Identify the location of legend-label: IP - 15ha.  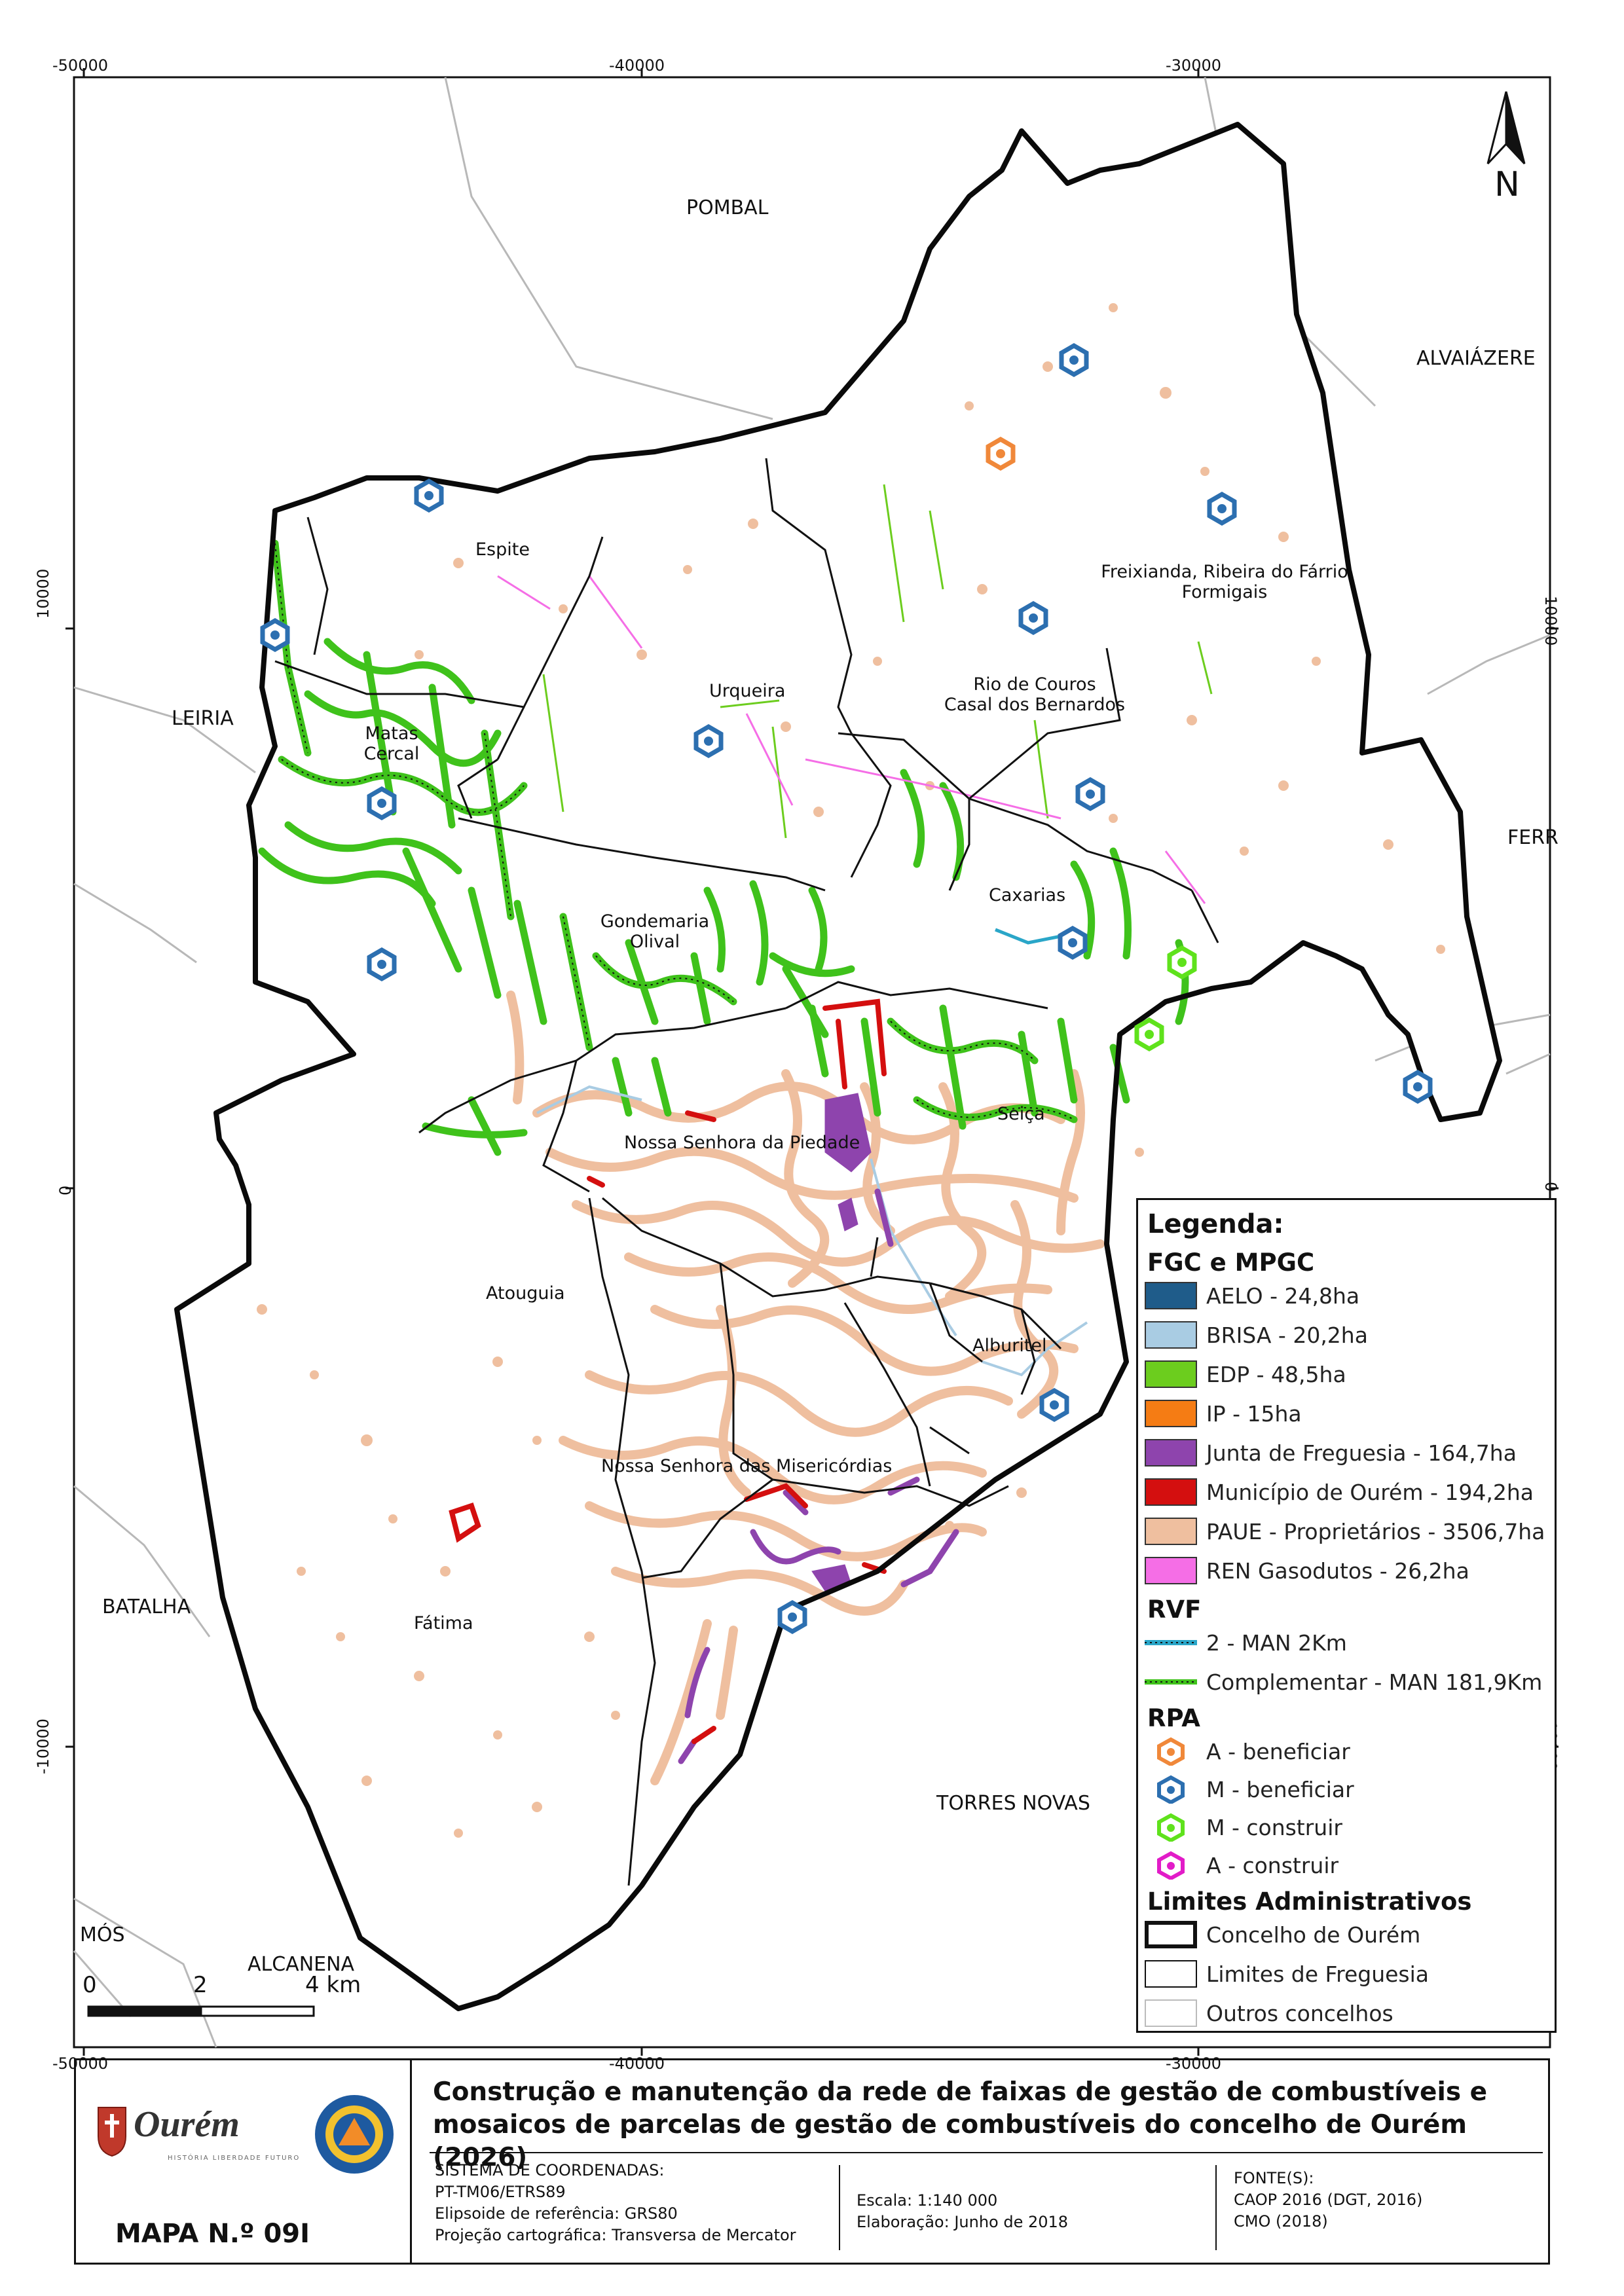
(1254, 1413).